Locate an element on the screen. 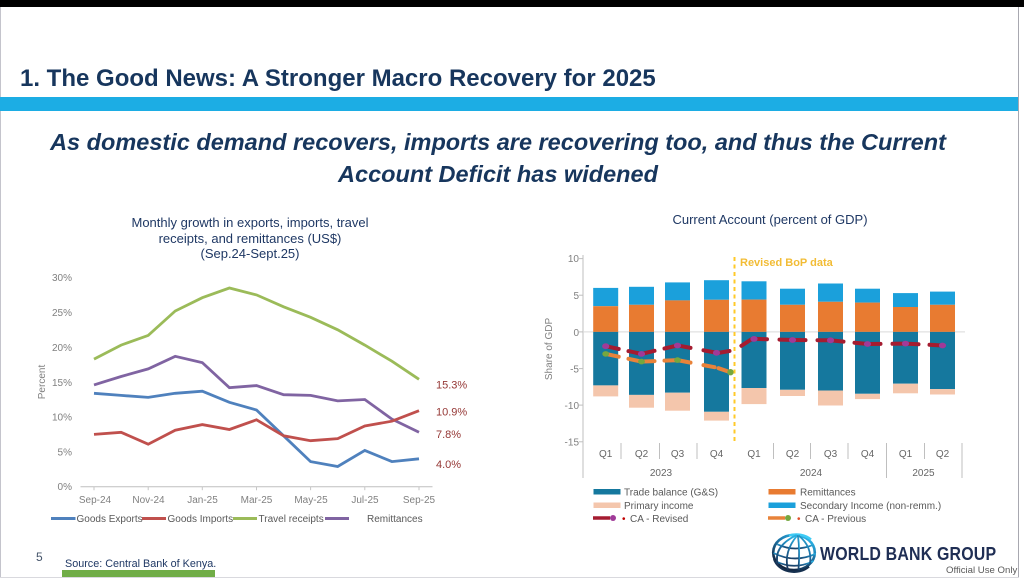  svg-text: Jan-25 is located at coordinates (202, 500).